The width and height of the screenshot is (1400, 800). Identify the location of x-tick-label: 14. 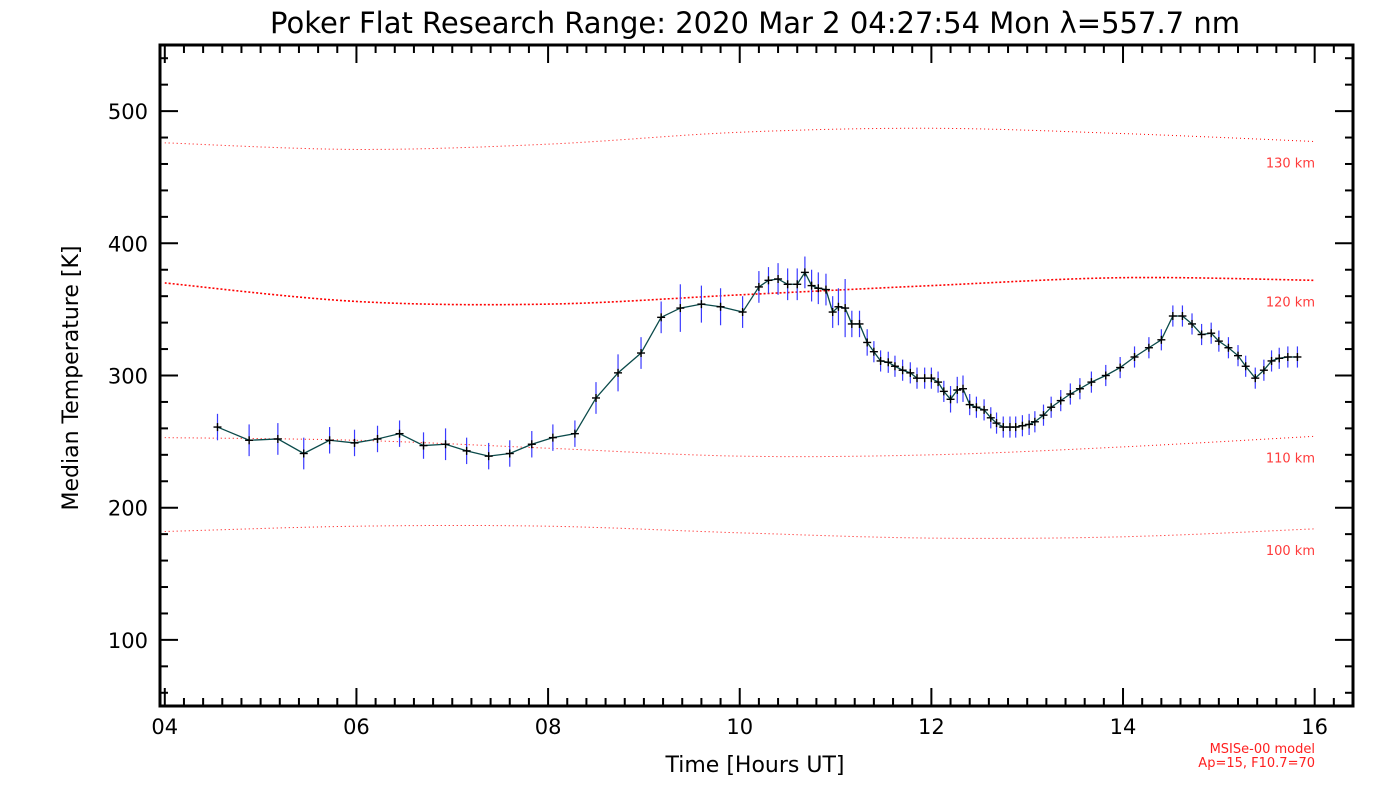
(1123, 727).